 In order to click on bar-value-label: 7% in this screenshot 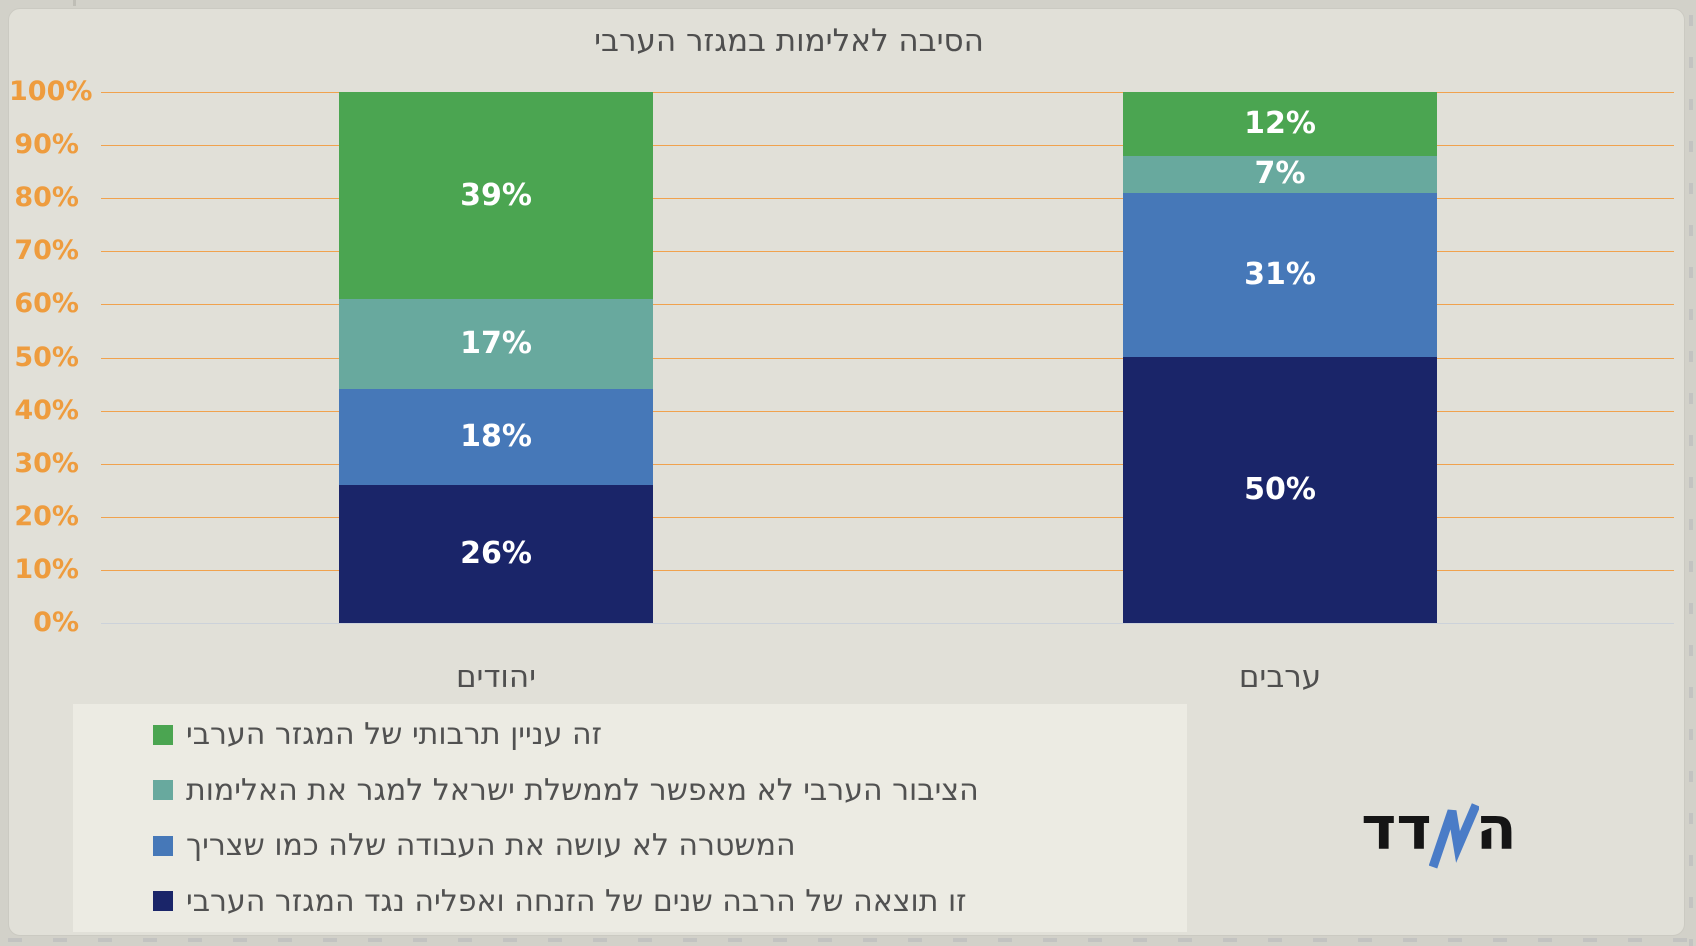, I will do `click(1280, 174)`.